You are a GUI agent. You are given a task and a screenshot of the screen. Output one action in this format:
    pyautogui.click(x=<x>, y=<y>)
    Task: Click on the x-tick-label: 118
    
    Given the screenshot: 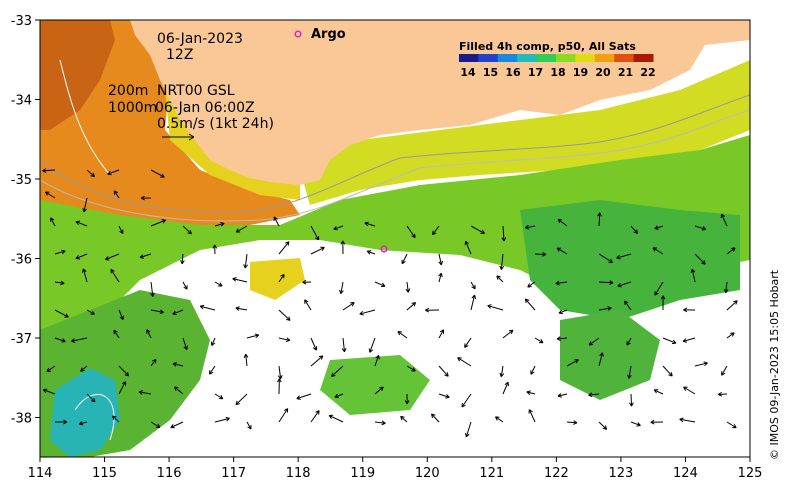 What is the action you would take?
    pyautogui.click(x=298, y=473)
    